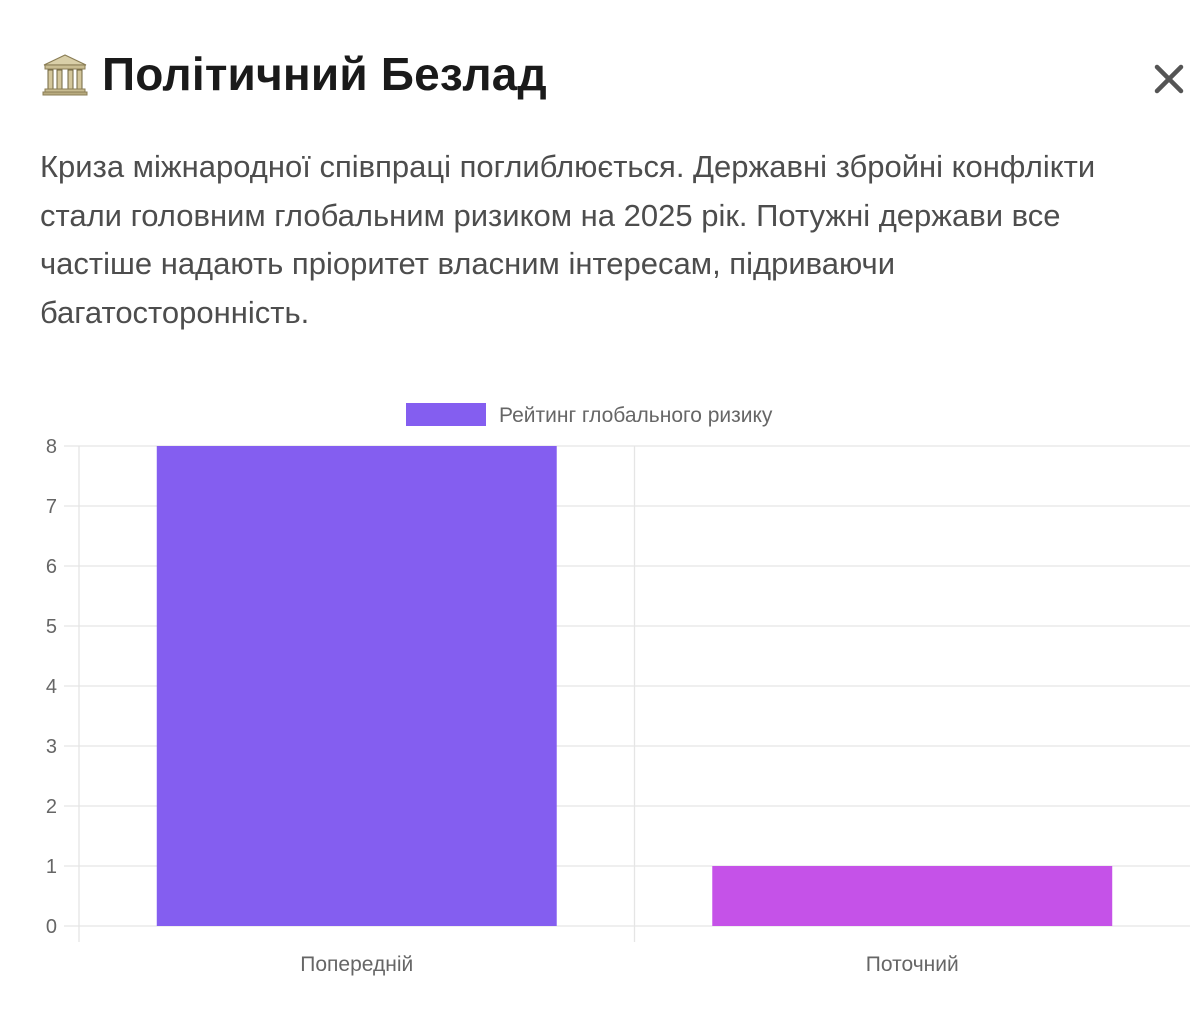 The image size is (1190, 1024). Describe the element at coordinates (65, 75) in the screenshot. I see `classical-building-icon` at that location.